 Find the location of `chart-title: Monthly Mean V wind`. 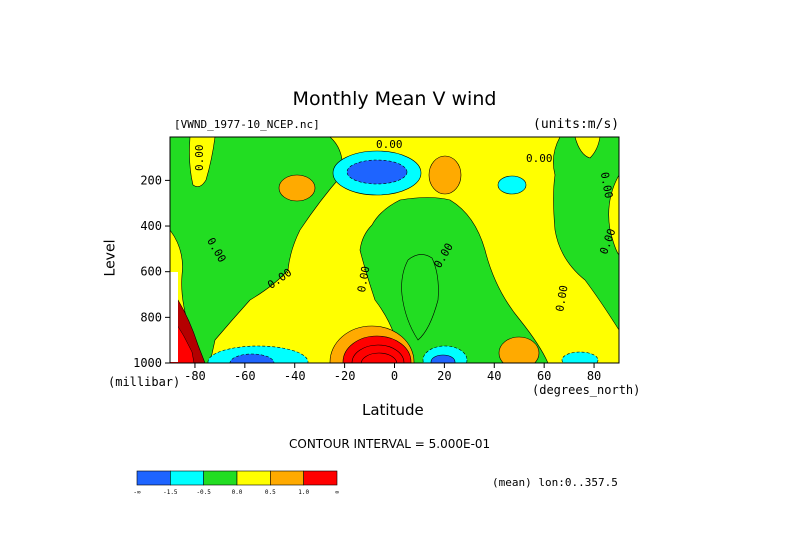

chart-title: Monthly Mean V wind is located at coordinates (394, 99).